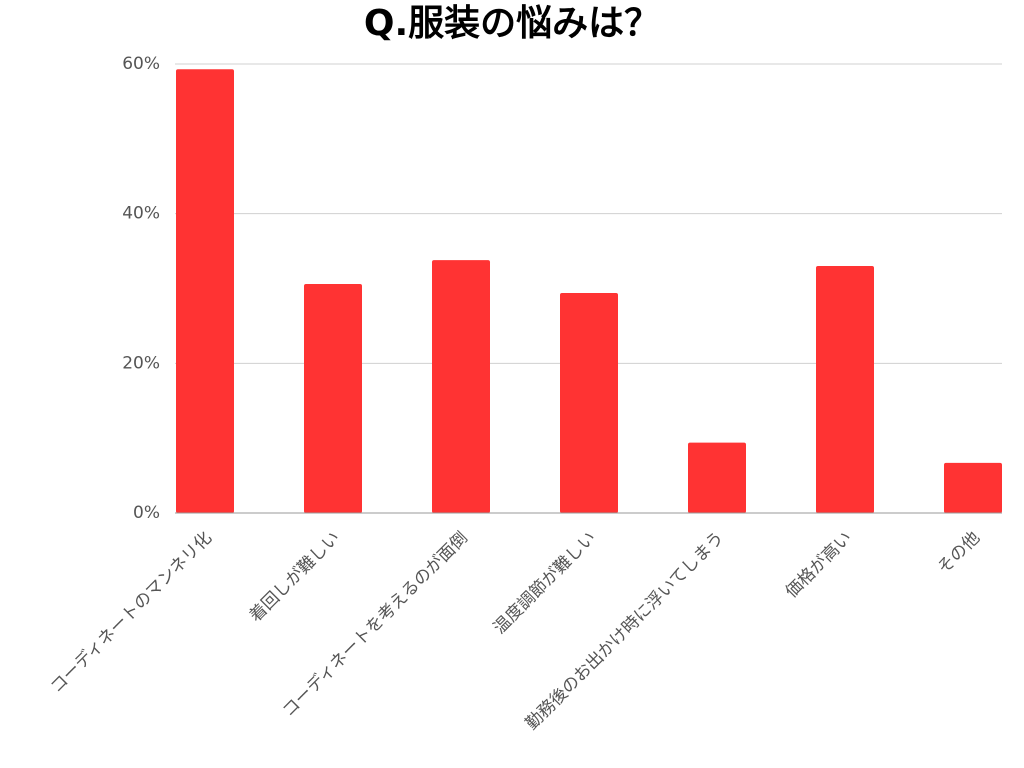 This screenshot has height=768, width=1024. I want to click on x-tick-label: 着回しが難しい, so click(295, 577).